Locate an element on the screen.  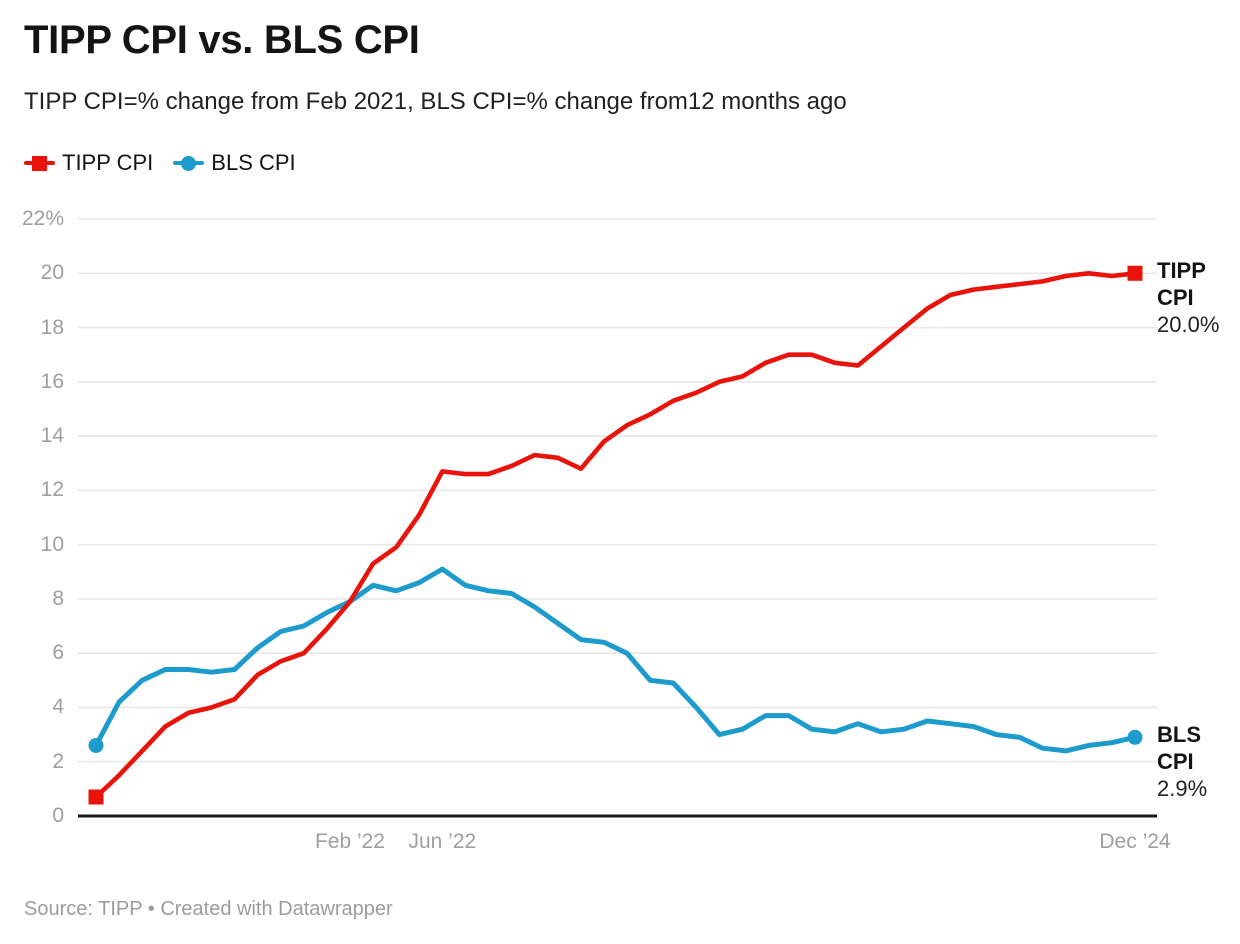
y-axis-tick-label: 16 is located at coordinates (52, 381).